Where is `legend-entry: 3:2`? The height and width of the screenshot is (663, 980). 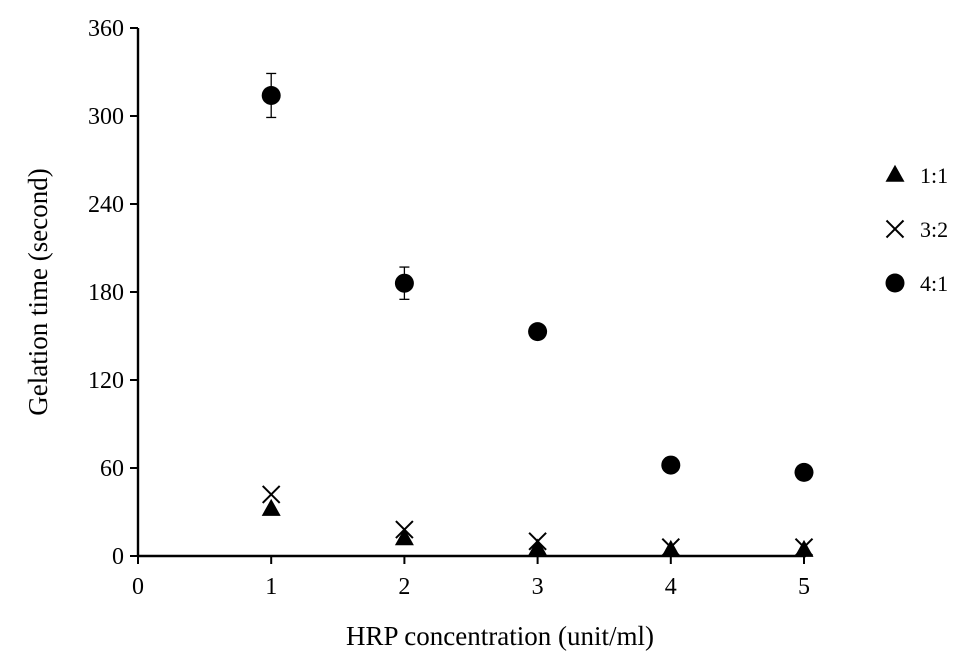 legend-entry: 3:2 is located at coordinates (916, 229).